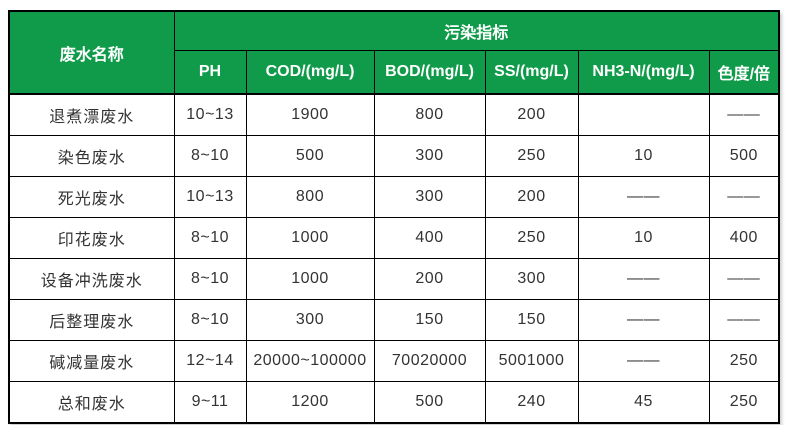 Image resolution: width=788 pixels, height=425 pixels. Describe the element at coordinates (91, 320) in the screenshot. I see `row-name-cell: 后整理废水` at that location.